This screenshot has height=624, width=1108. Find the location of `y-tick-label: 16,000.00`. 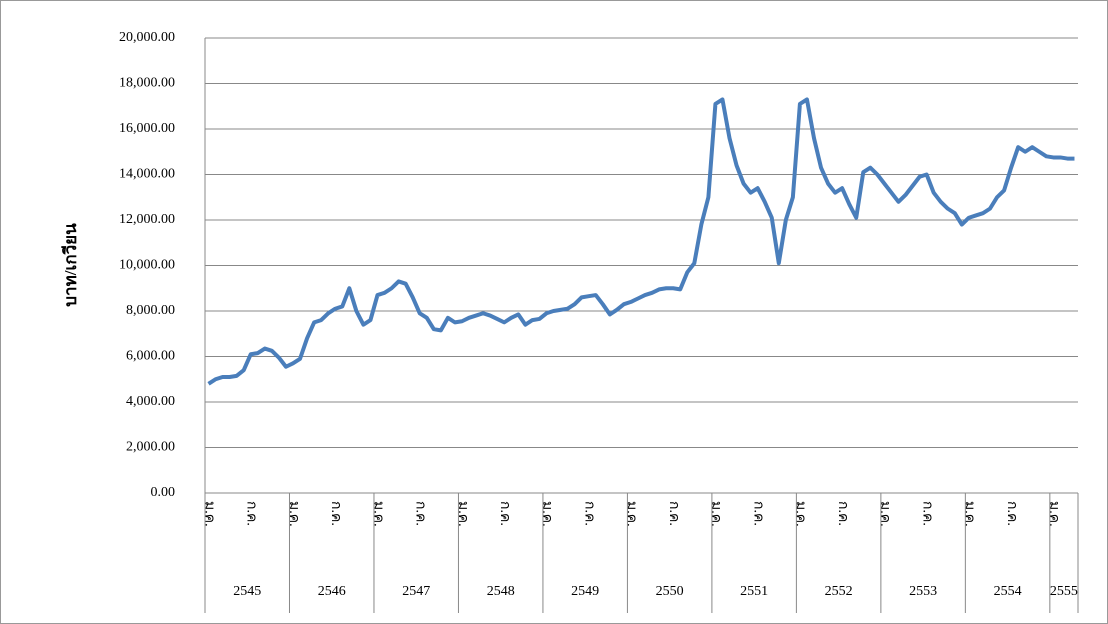

y-tick-label: 16,000.00 is located at coordinates (147, 128).